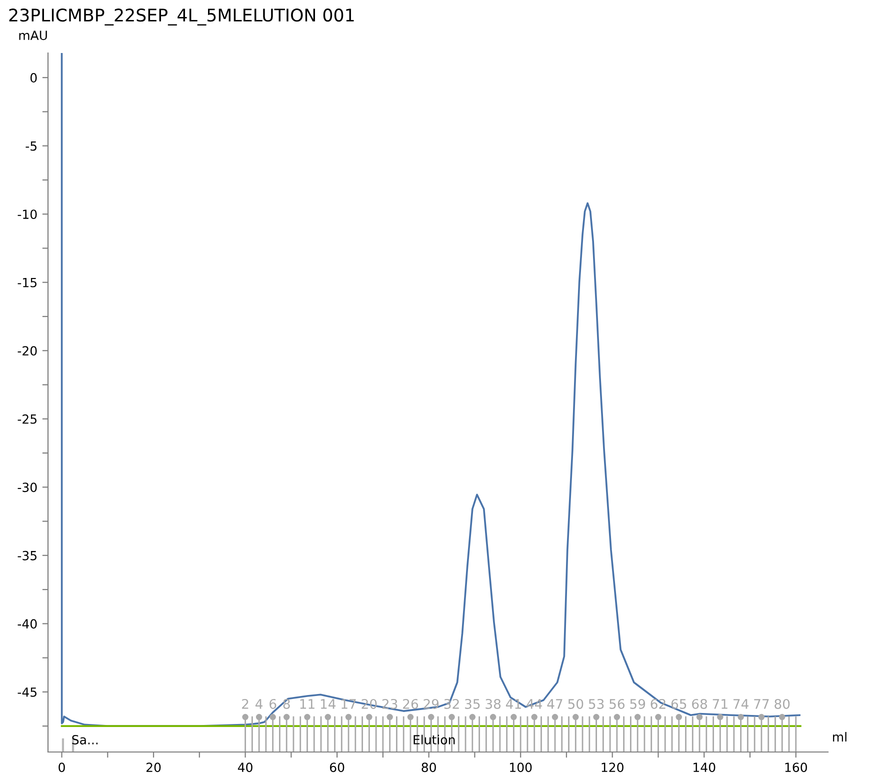 Image resolution: width=881 pixels, height=776 pixels. I want to click on chart-title: 23PLICMBP_22SEP_4L_5MLELUTION 001, so click(181, 17).